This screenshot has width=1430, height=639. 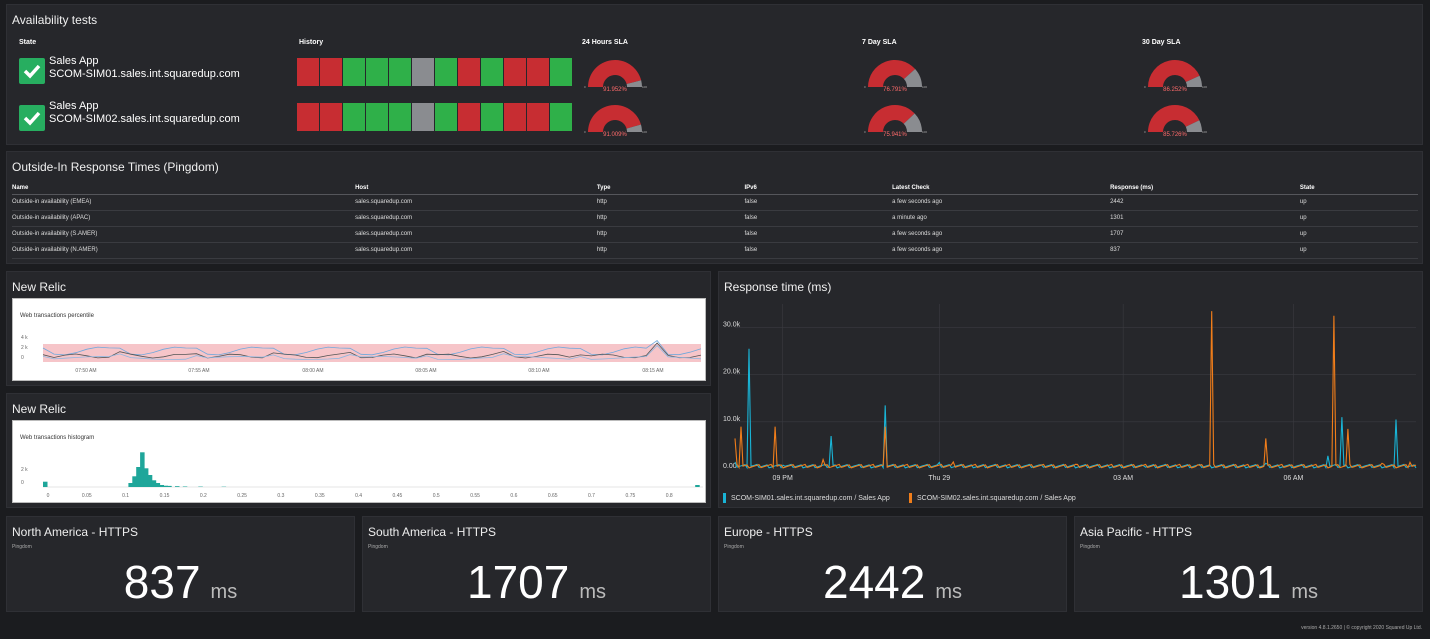 I want to click on host-name: SCOM-SIM01.sales.int.squaredup.com, so click(x=144, y=74).